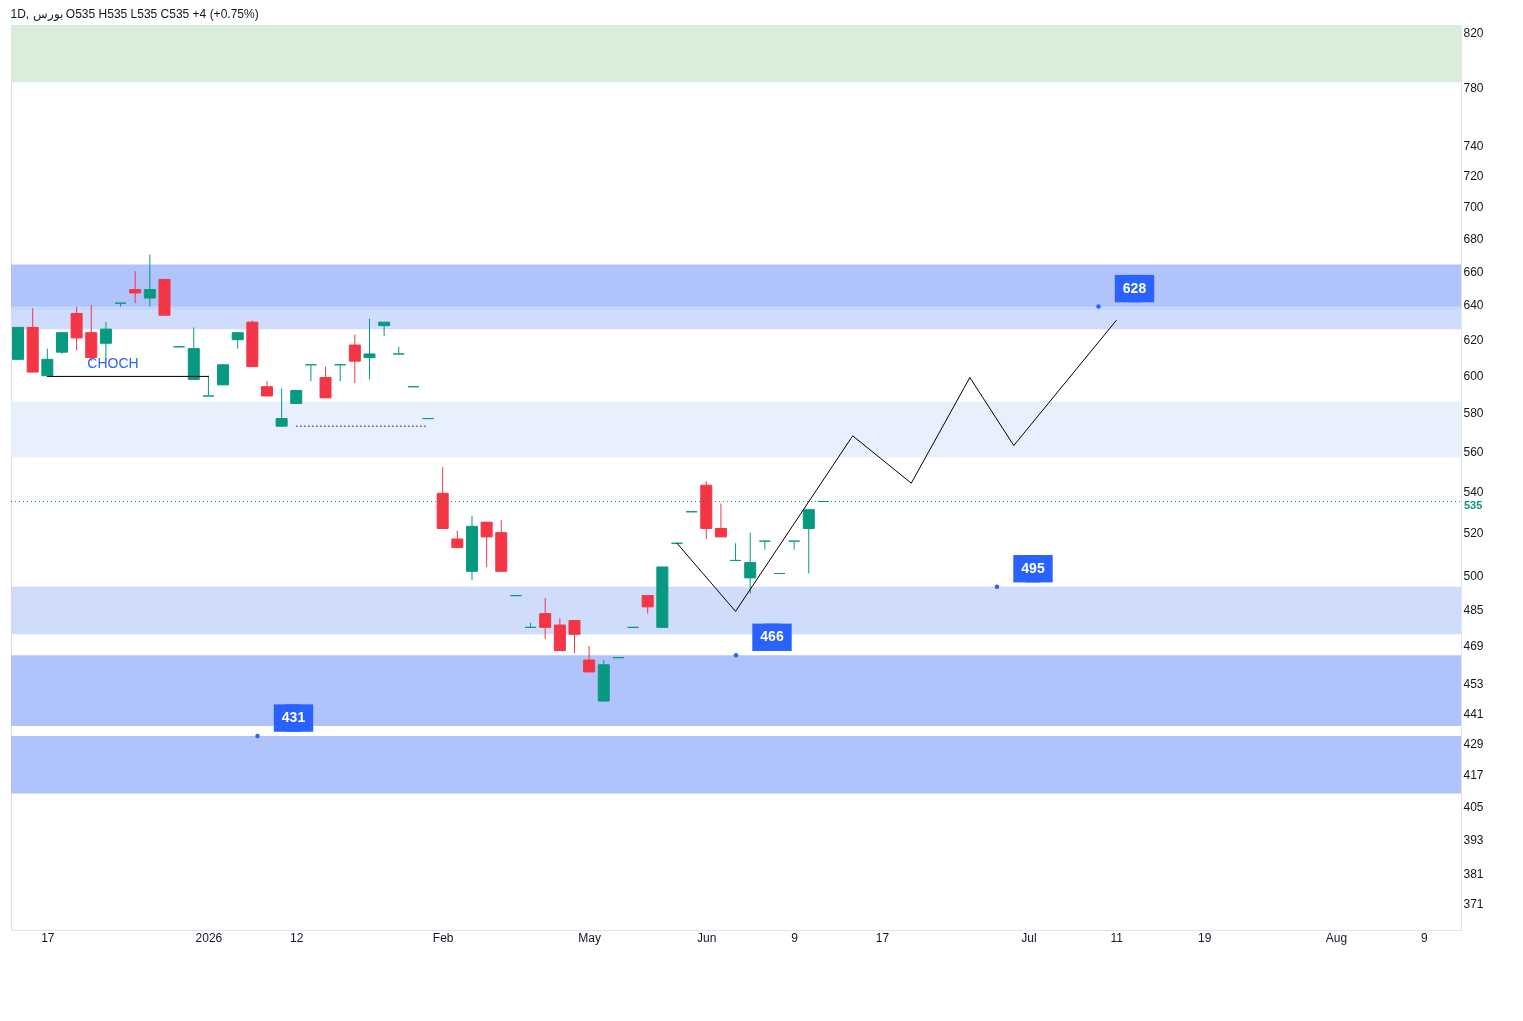  I want to click on y-tick-label: 441, so click(1473, 713).